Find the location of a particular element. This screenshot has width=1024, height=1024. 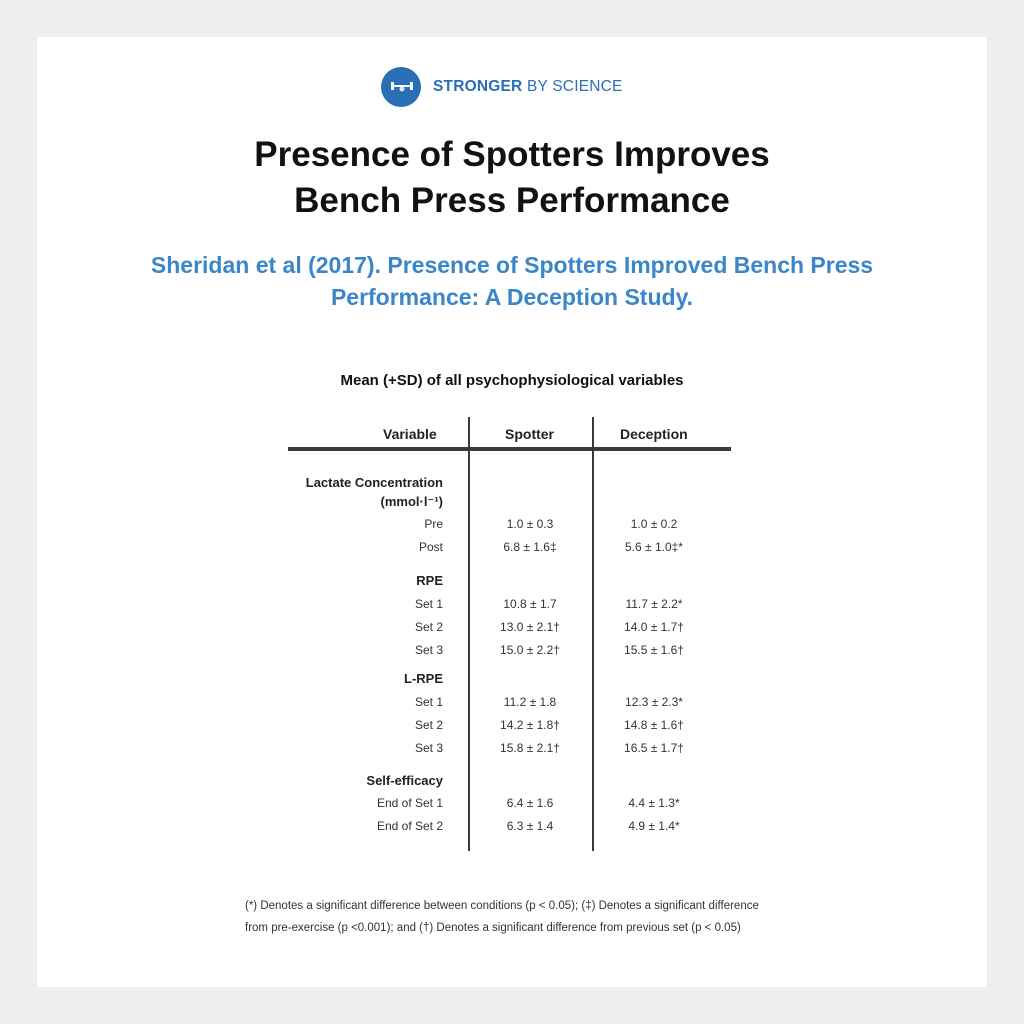

spotter-value: 13.0 ± 2.1† is located at coordinates (530, 627).